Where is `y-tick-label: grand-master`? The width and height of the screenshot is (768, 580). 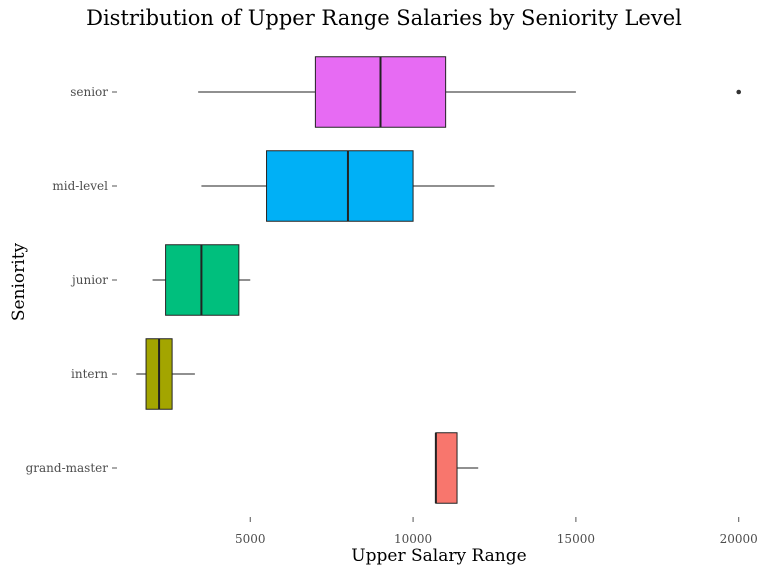
y-tick-label: grand-master is located at coordinates (67, 468).